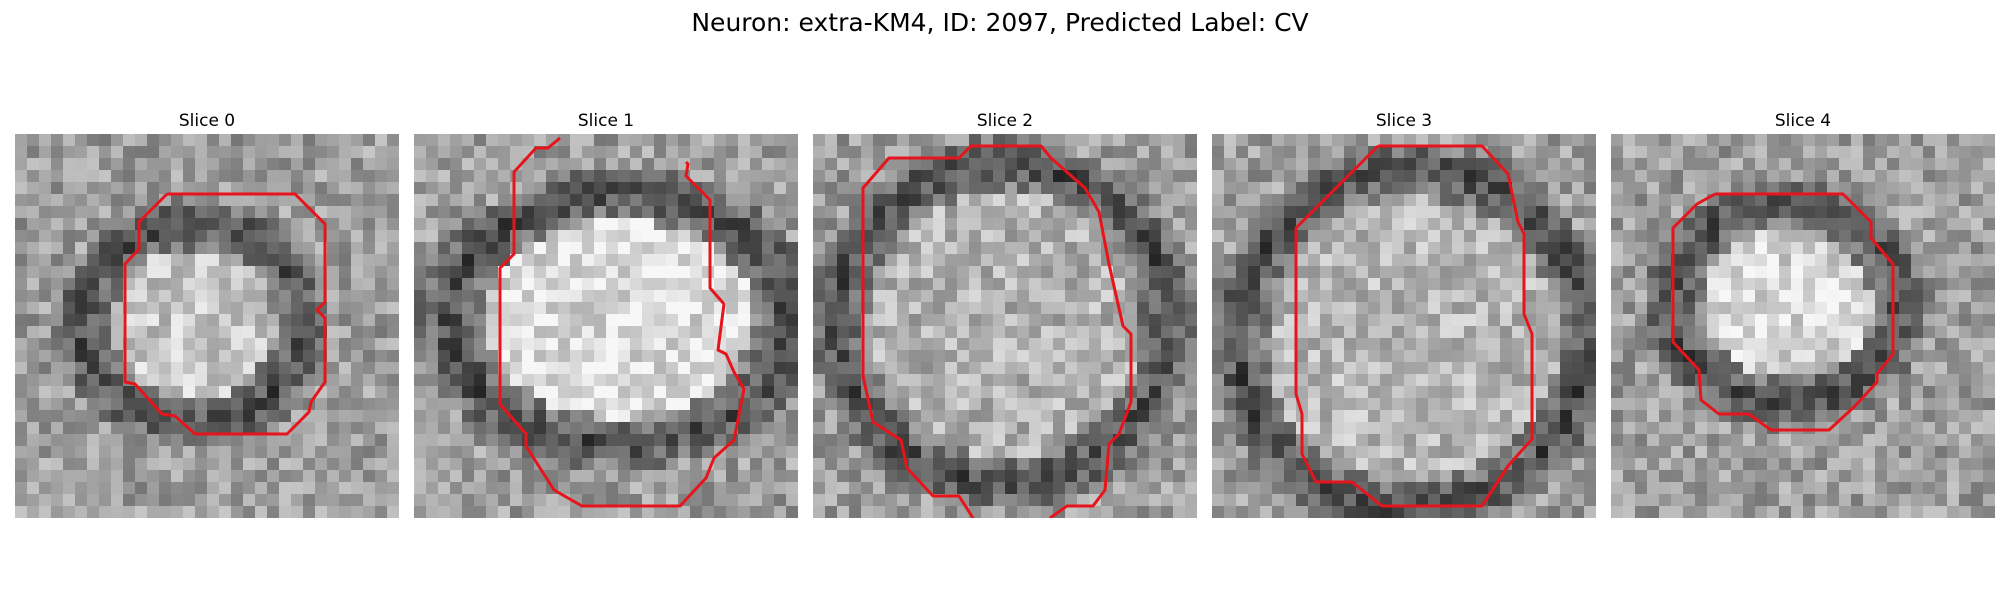 This screenshot has height=600, width=2000. Describe the element at coordinates (1005, 121) in the screenshot. I see `slice-title: Slice 2` at that location.